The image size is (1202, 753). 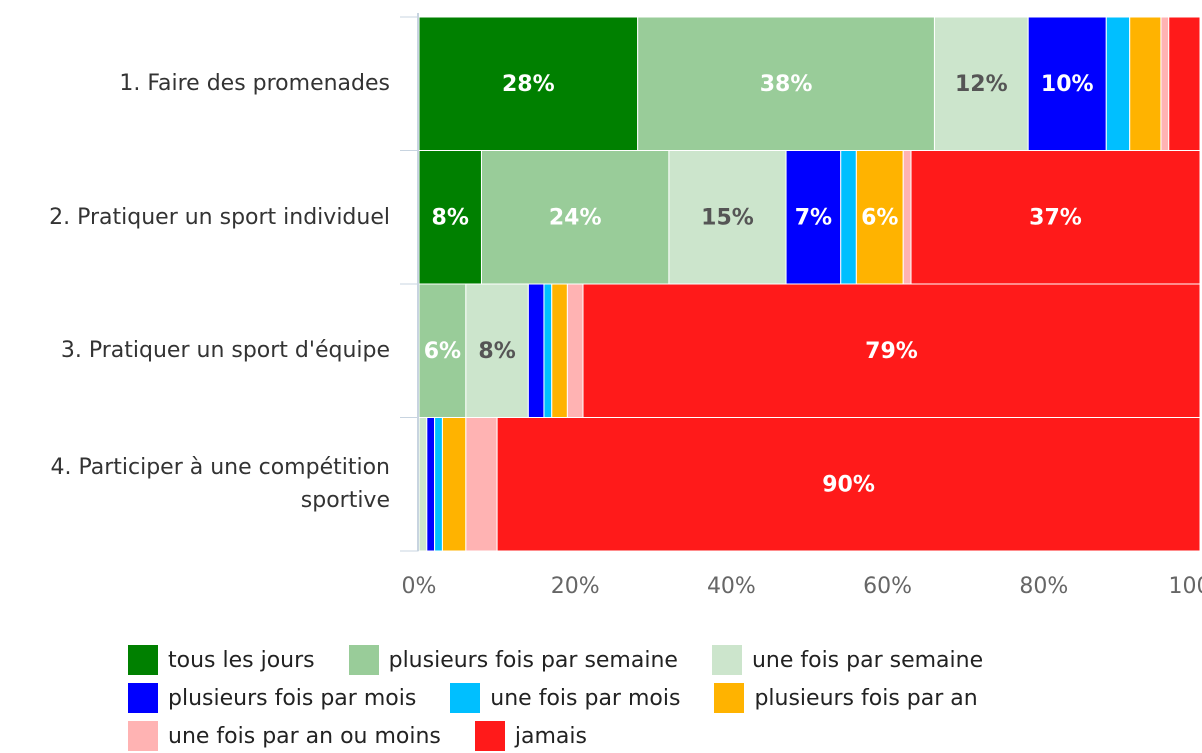 I want to click on legend-item: plusieurs fois par semaine, so click(x=513, y=660).